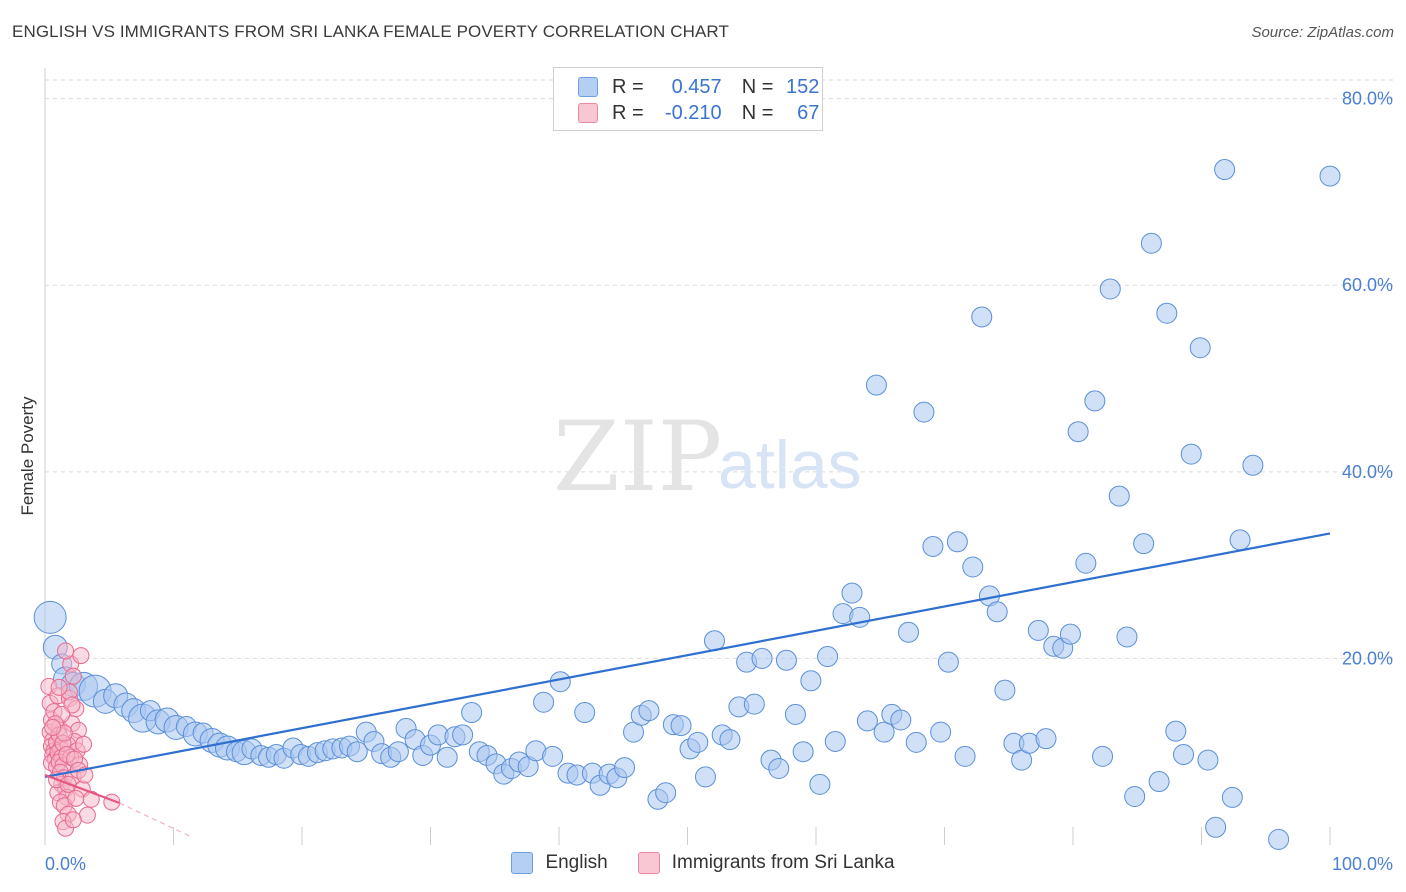  I want to click on english-legend-label: English, so click(576, 862).